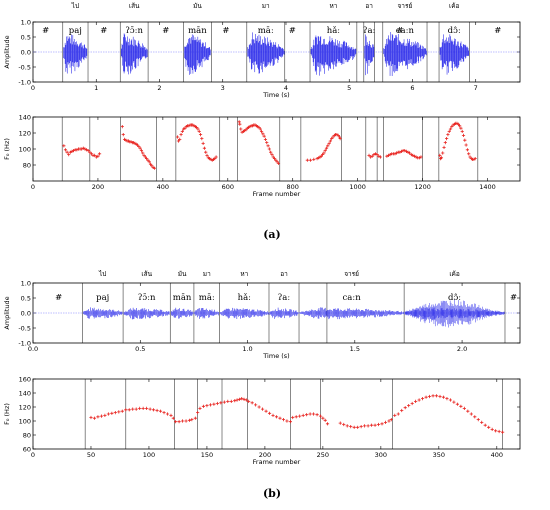 The width and height of the screenshot is (550, 510). Describe the element at coordinates (102, 274) in the screenshot. I see `word-thai-label: ไป` at that location.